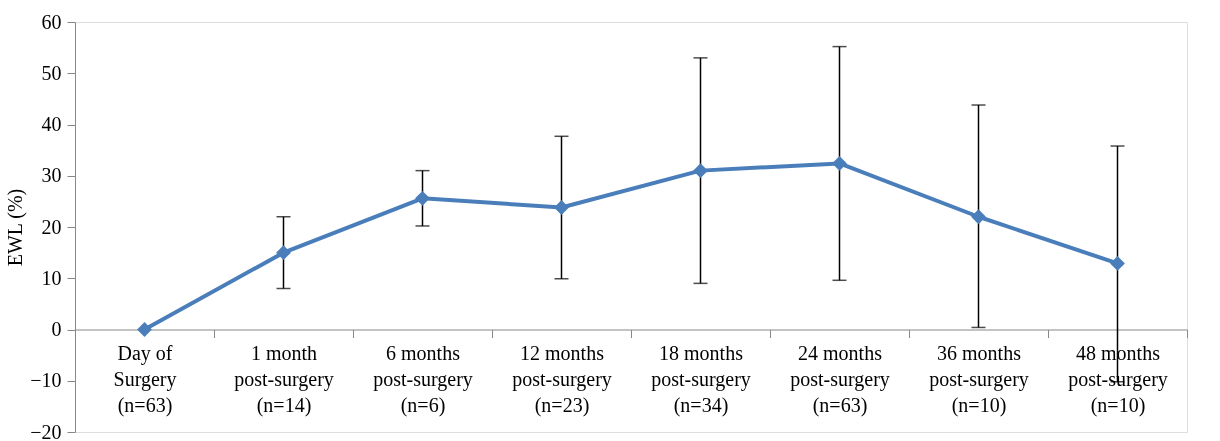 This screenshot has height=441, width=1220. Describe the element at coordinates (51, 124) in the screenshot. I see `y-tick-label: 40` at that location.